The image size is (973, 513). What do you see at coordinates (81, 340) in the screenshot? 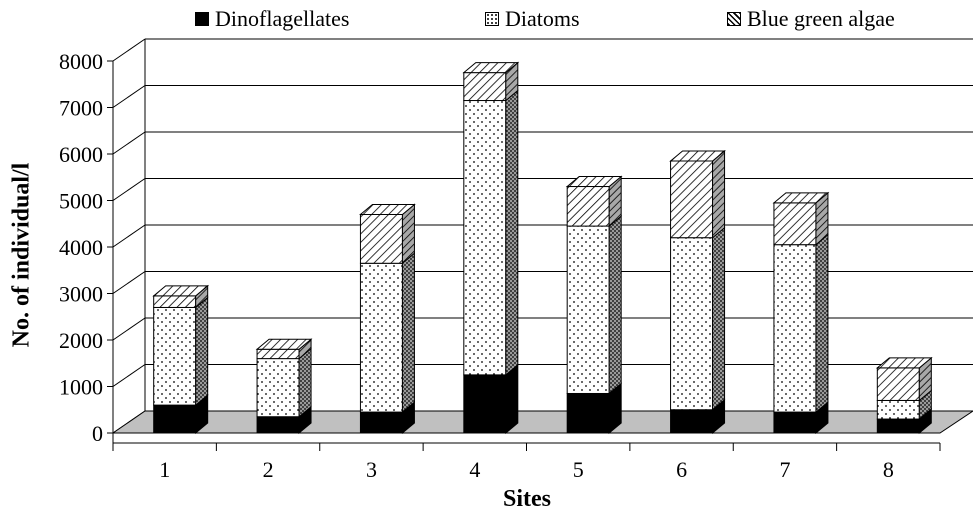
I see `y-tick-label: 2000` at bounding box center [81, 340].